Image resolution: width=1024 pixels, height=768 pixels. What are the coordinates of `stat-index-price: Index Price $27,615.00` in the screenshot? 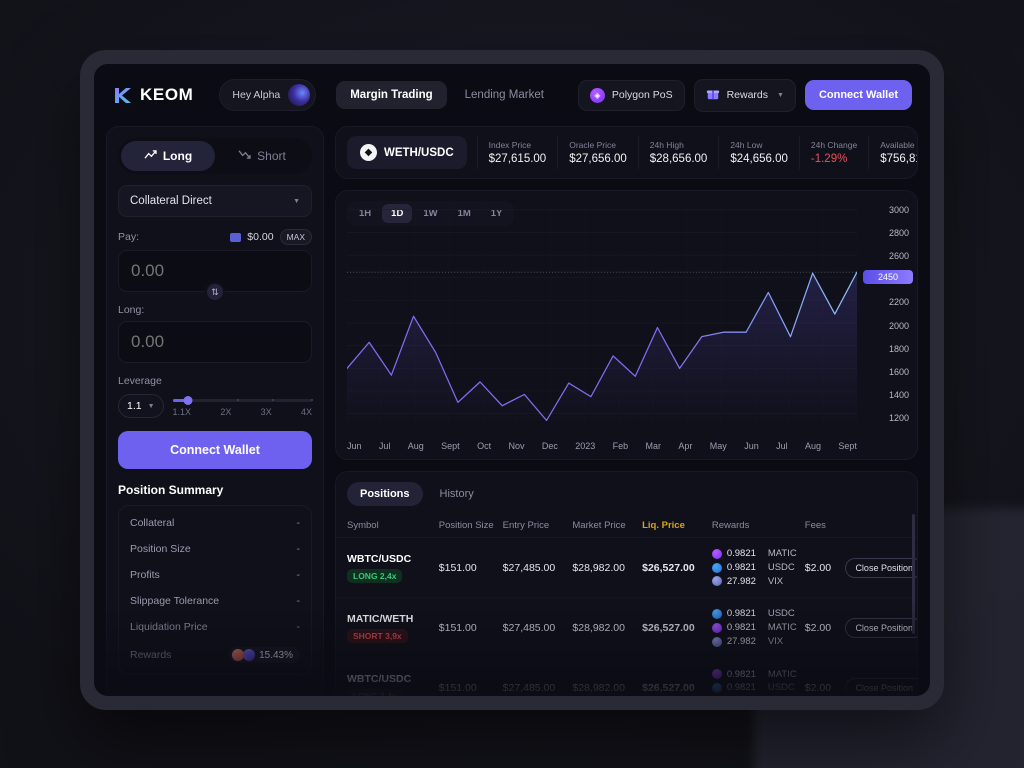 It's located at (517, 152).